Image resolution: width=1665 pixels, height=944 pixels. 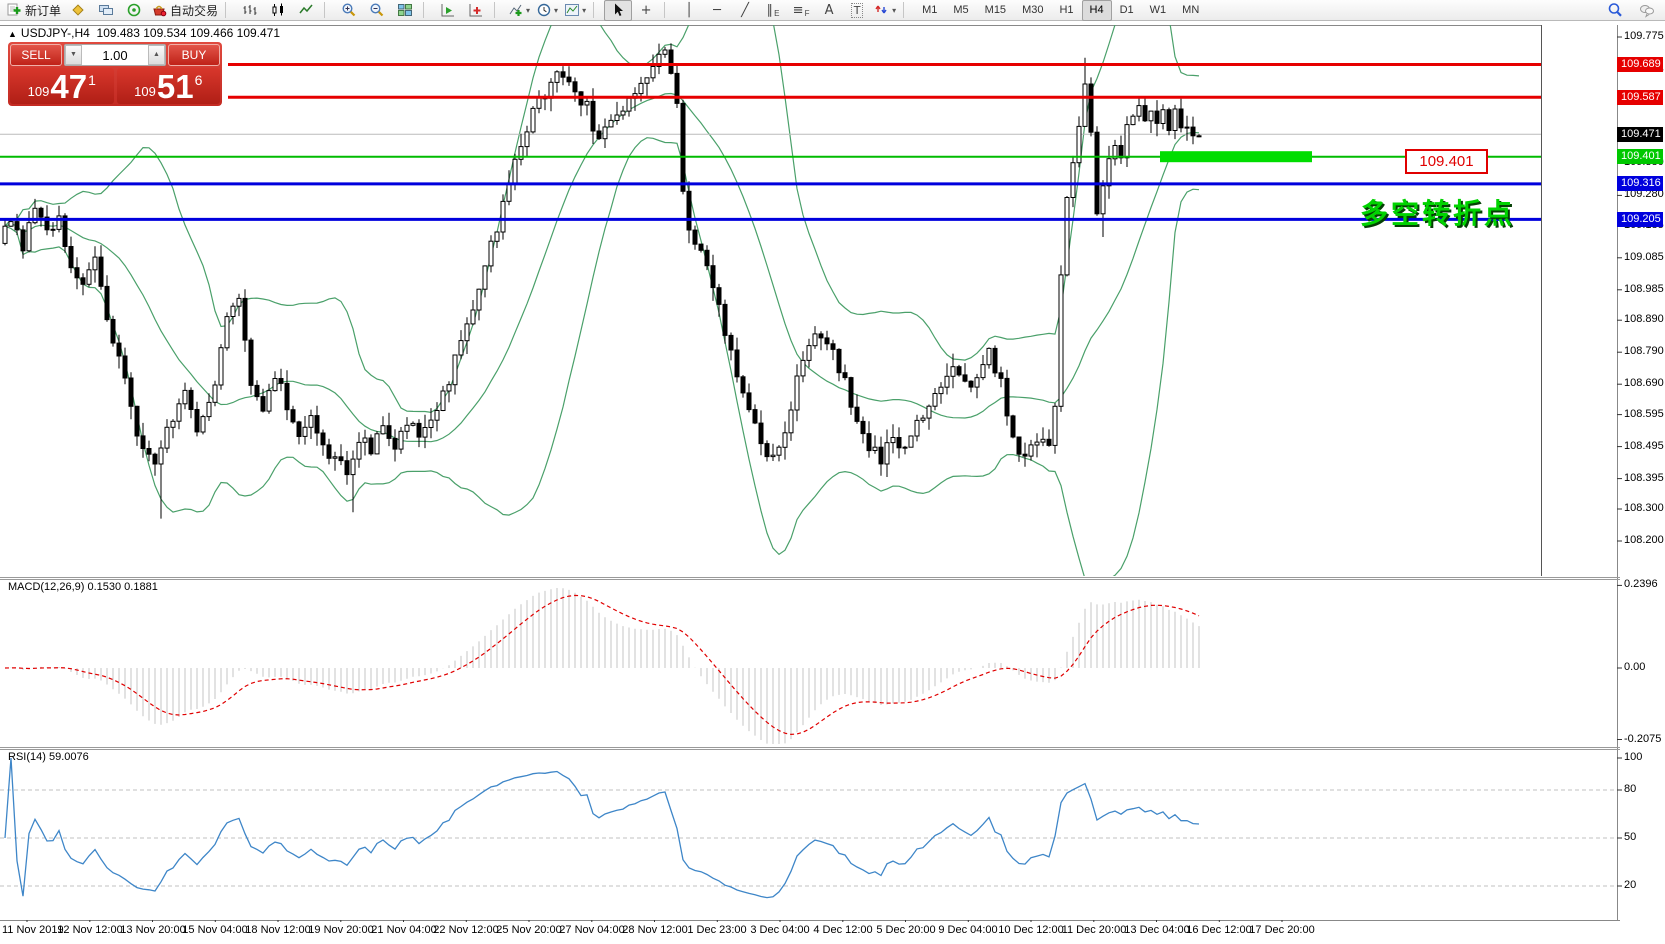 What do you see at coordinates (618, 10) in the screenshot?
I see `cursor-button` at bounding box center [618, 10].